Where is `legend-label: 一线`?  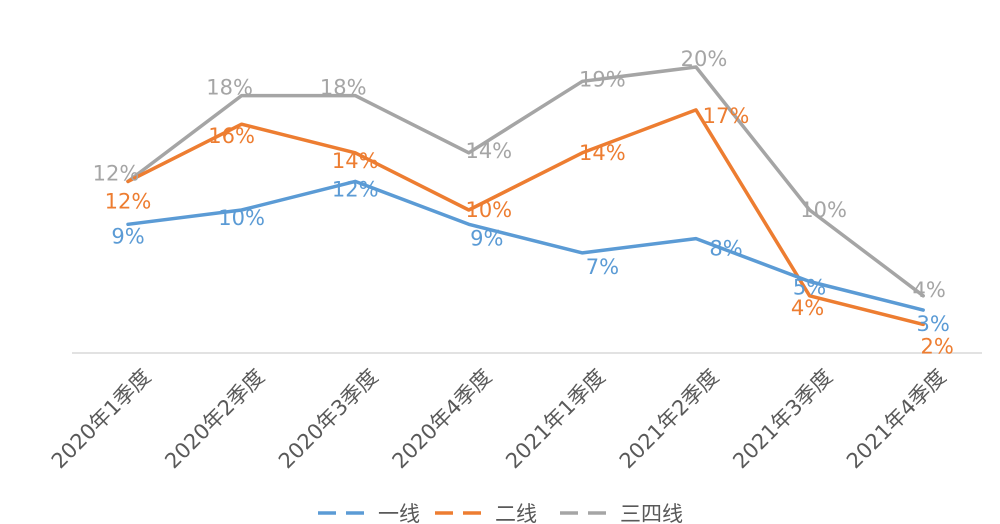
legend-label: 一线 is located at coordinates (399, 513).